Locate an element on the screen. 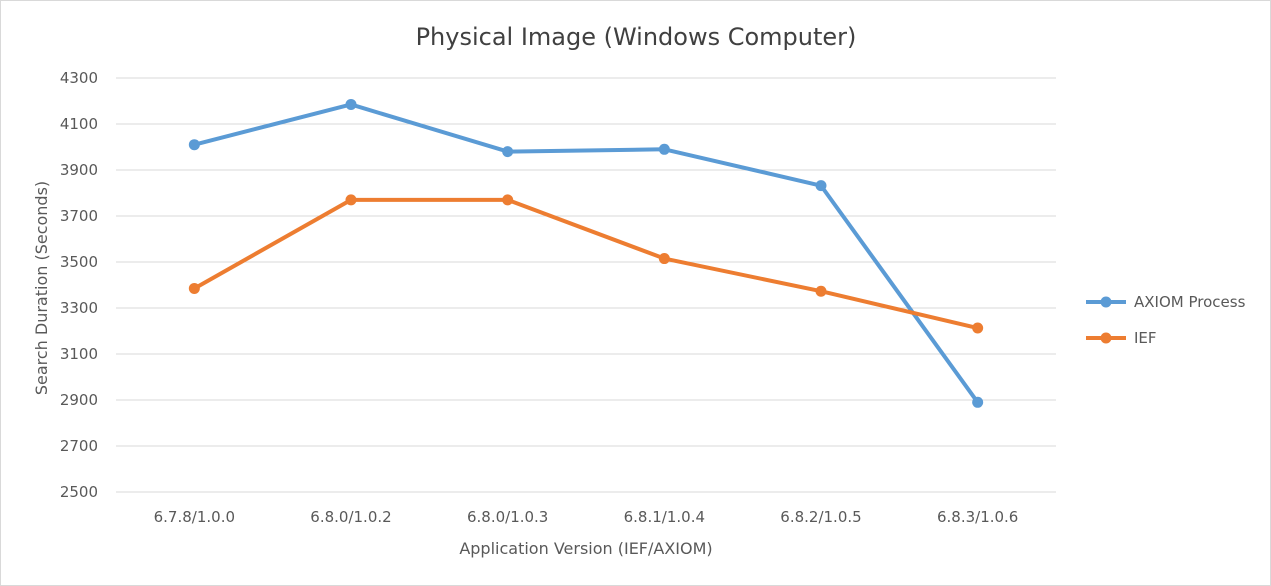 This screenshot has height=586, width=1271. y-tick-label: 3300 is located at coordinates (79, 308).